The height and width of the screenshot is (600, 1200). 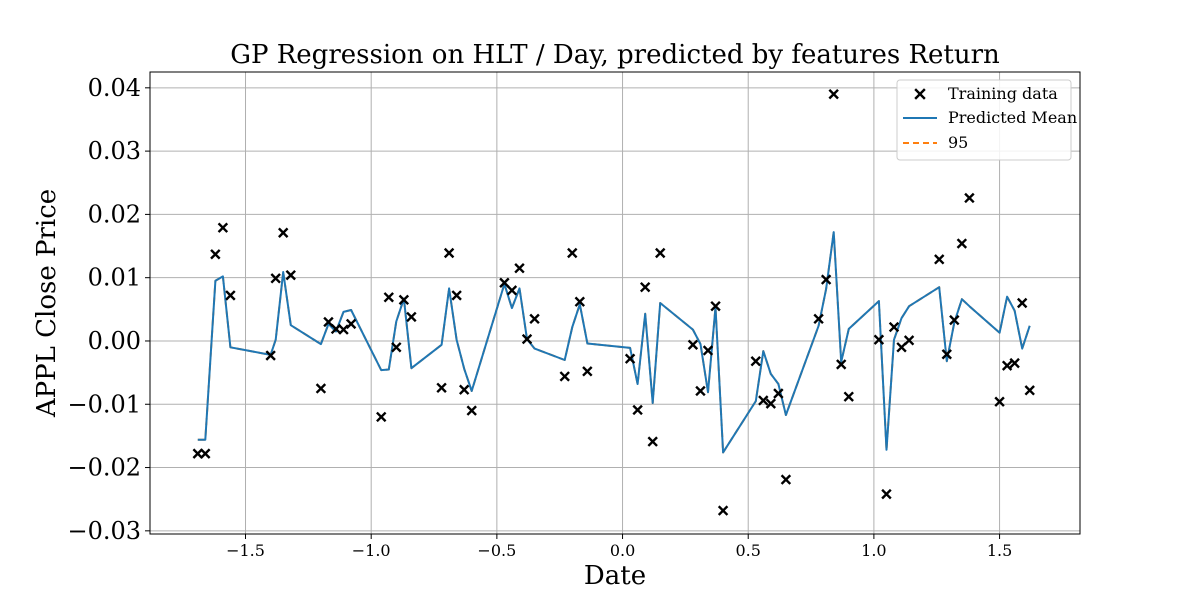 I want to click on chart-legend: Training data Predicted Mean 95, so click(x=986, y=120).